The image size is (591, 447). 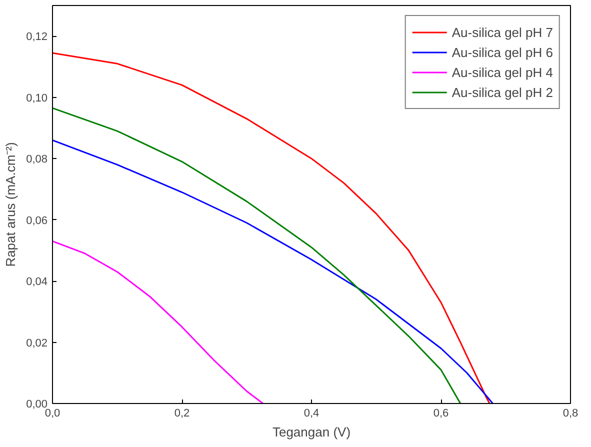 What do you see at coordinates (10, 204) in the screenshot?
I see `y-axis-title: Rapat arus (mA.cm⁻²)` at bounding box center [10, 204].